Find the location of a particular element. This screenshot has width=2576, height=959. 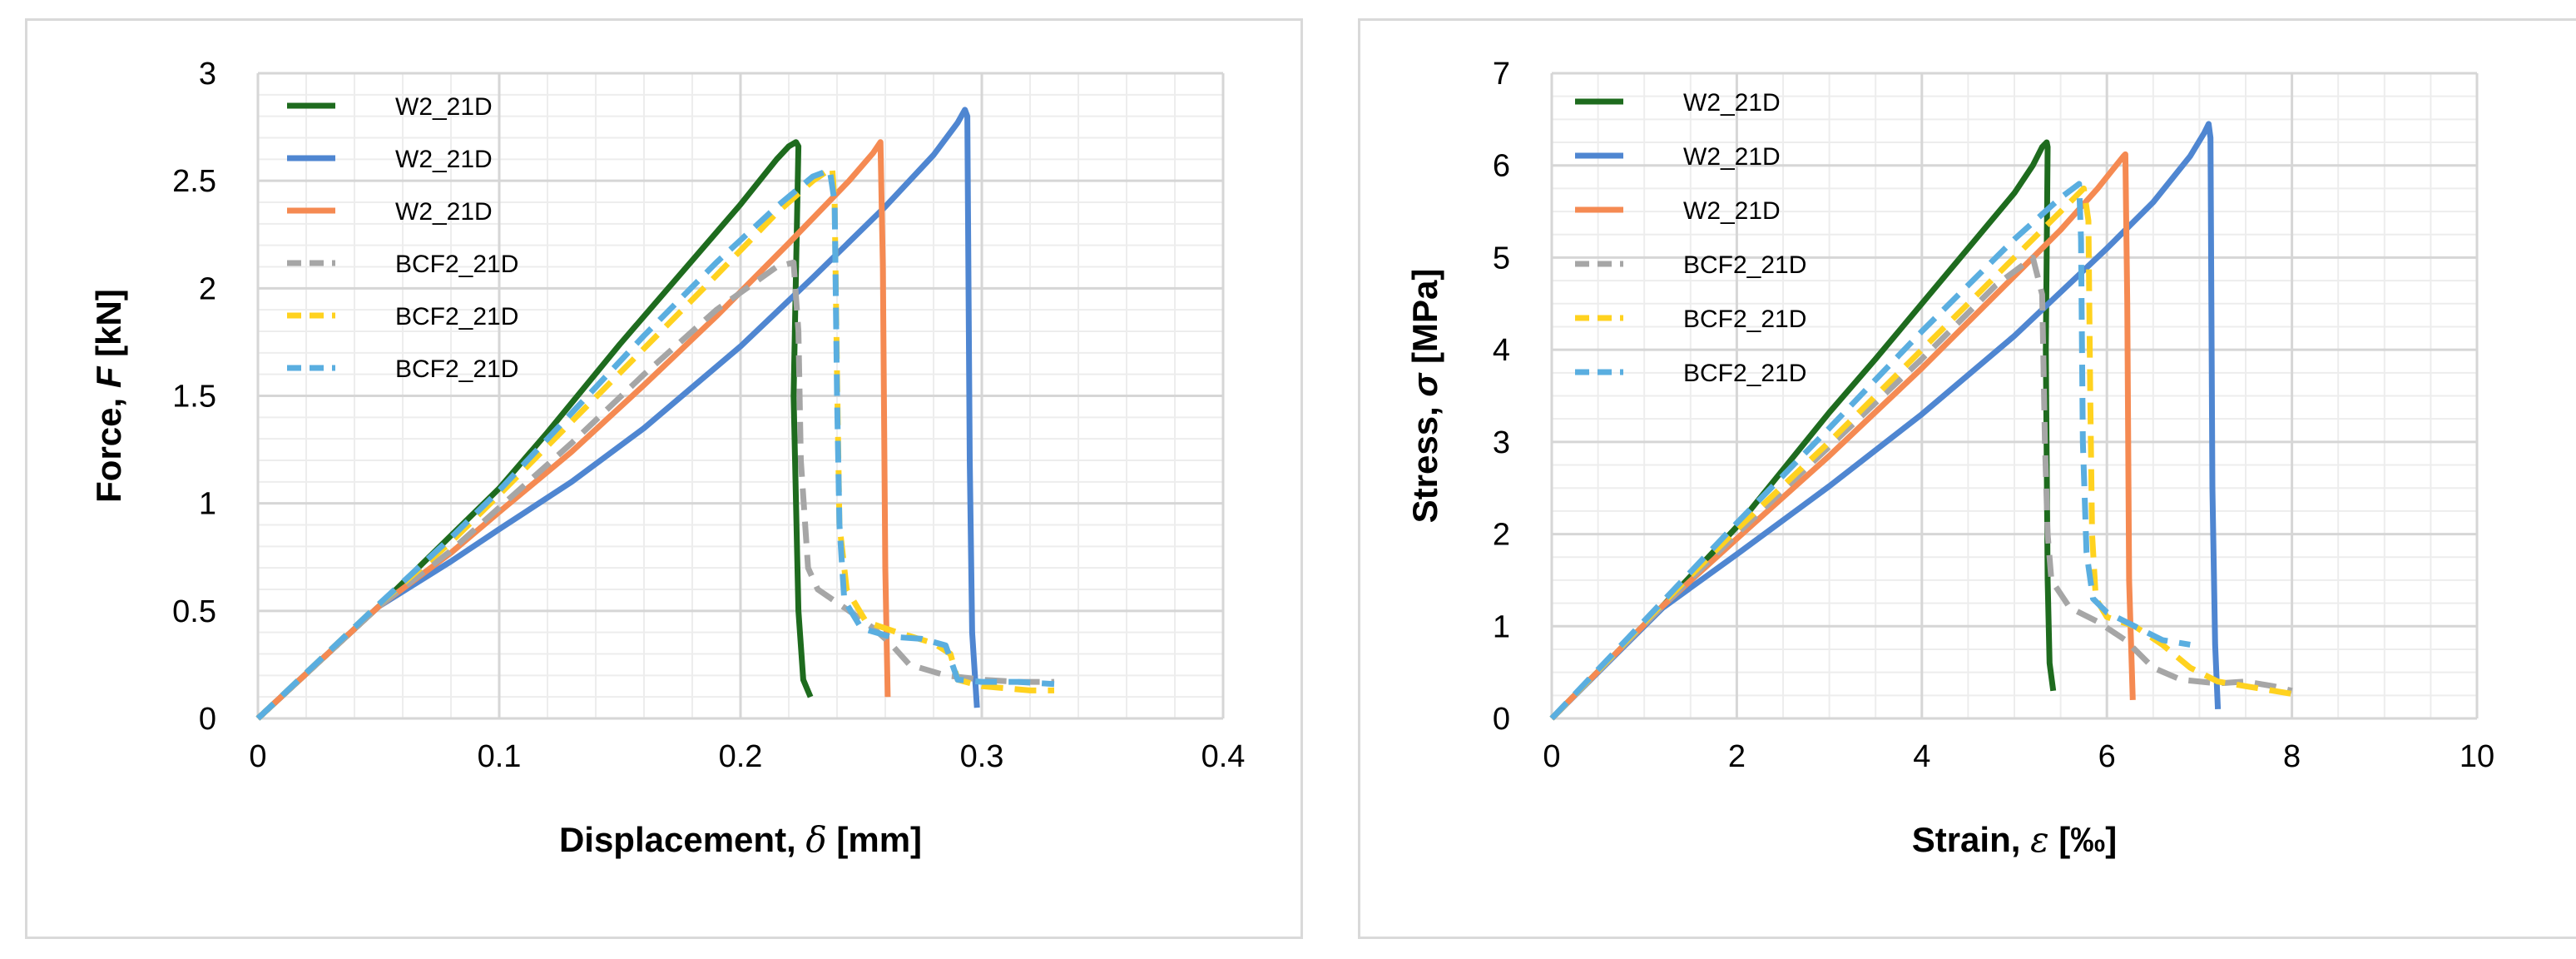

y-tick-label: 1.5 is located at coordinates (194, 398).